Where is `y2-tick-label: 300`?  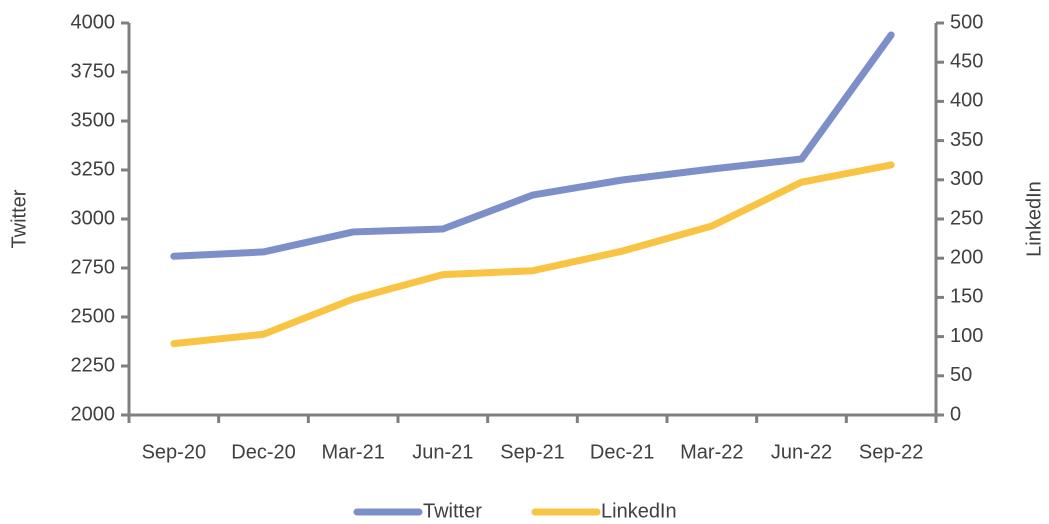 y2-tick-label: 300 is located at coordinates (966, 179).